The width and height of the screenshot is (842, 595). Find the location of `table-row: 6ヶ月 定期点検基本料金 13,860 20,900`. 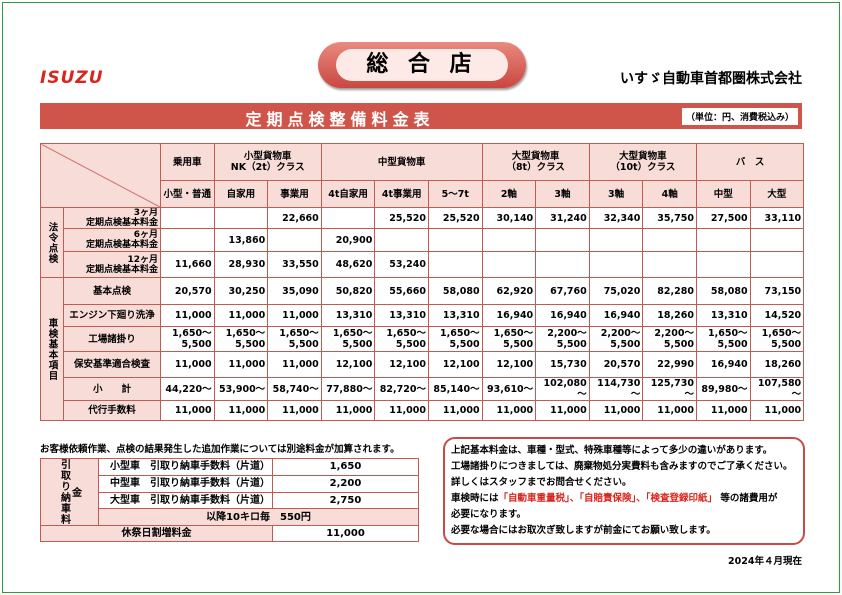

table-row: 6ヶ月 定期点検基本料金 13,860 20,900 is located at coordinates (423, 240).